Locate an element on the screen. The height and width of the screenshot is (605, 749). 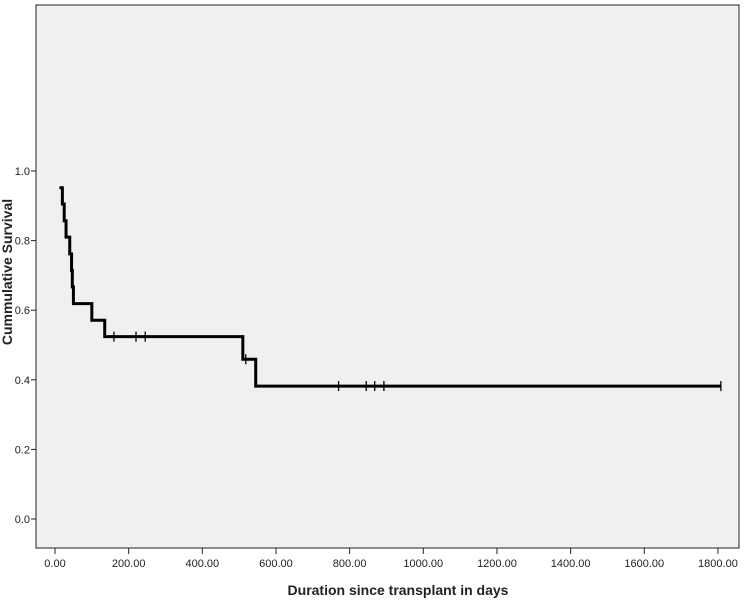
y-tick-label: 0.2 is located at coordinates (22, 450).